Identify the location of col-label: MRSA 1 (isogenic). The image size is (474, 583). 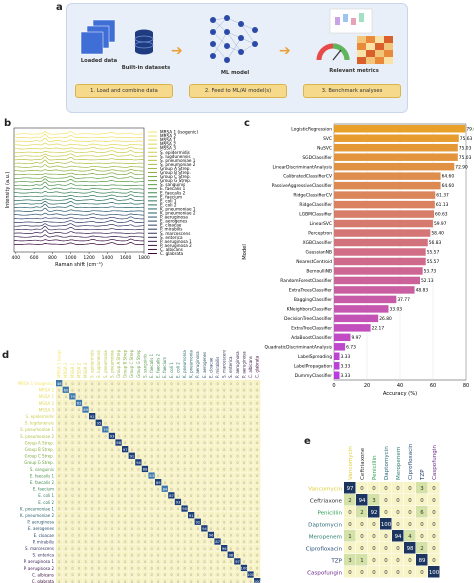
(59, 364).